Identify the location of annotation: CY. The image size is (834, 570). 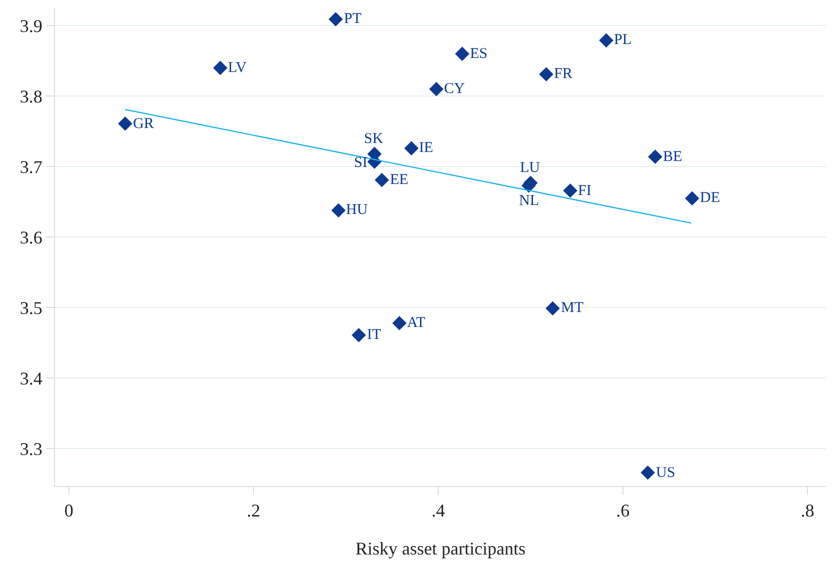
(455, 89).